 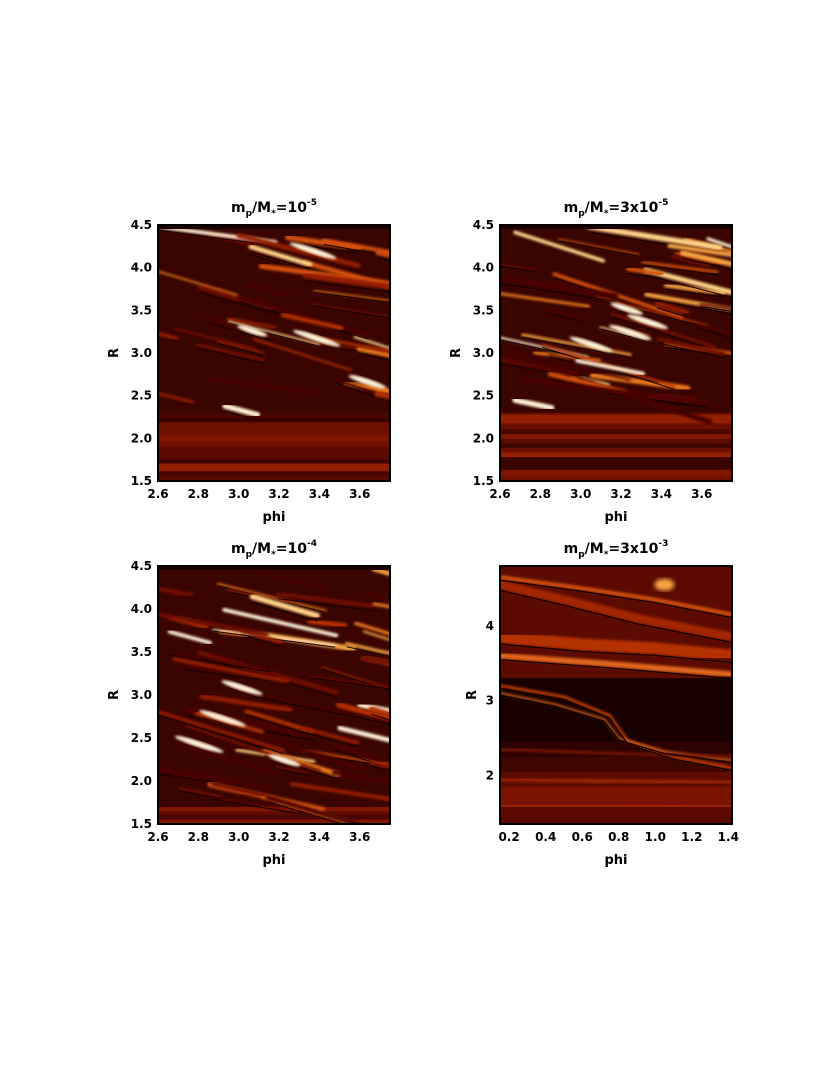 What do you see at coordinates (616, 549) in the screenshot?
I see `panel-title: mp/M*=3x10-3` at bounding box center [616, 549].